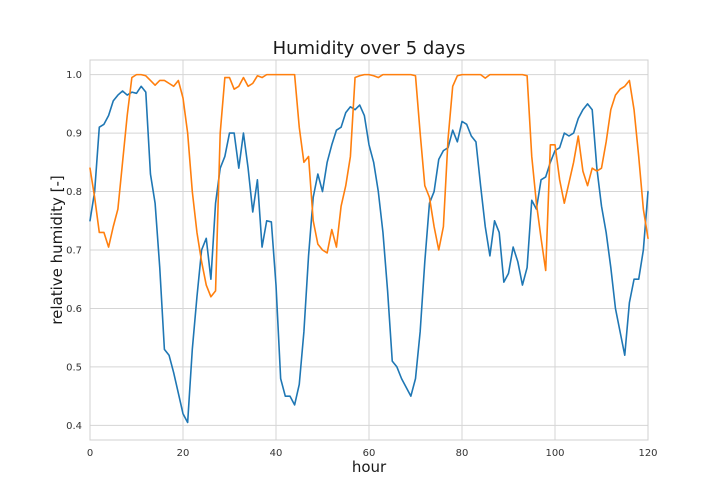  I want to click on y-tick-label: 0.6, so click(74, 309).